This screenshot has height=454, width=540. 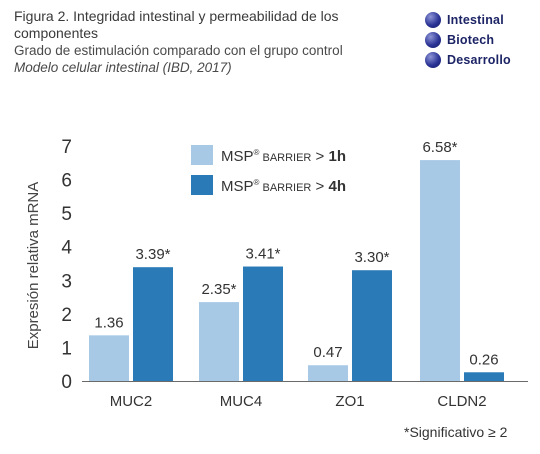 What do you see at coordinates (66, 315) in the screenshot?
I see `y-tick-label: 2` at bounding box center [66, 315].